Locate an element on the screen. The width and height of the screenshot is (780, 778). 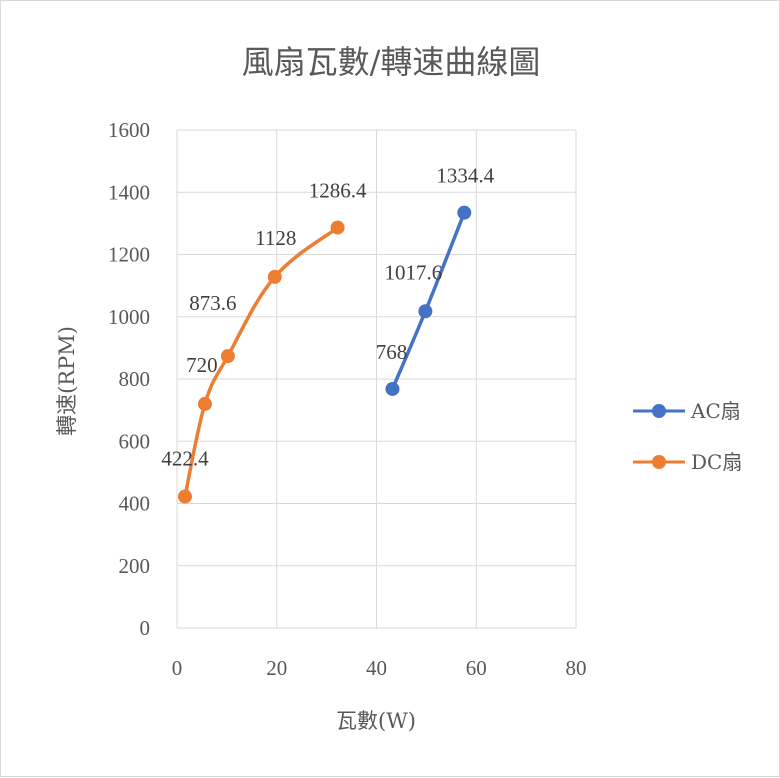
y-axis-ticks: 0 200 400 600 800 1000 1200 1400 1600 is located at coordinates (129, 379).